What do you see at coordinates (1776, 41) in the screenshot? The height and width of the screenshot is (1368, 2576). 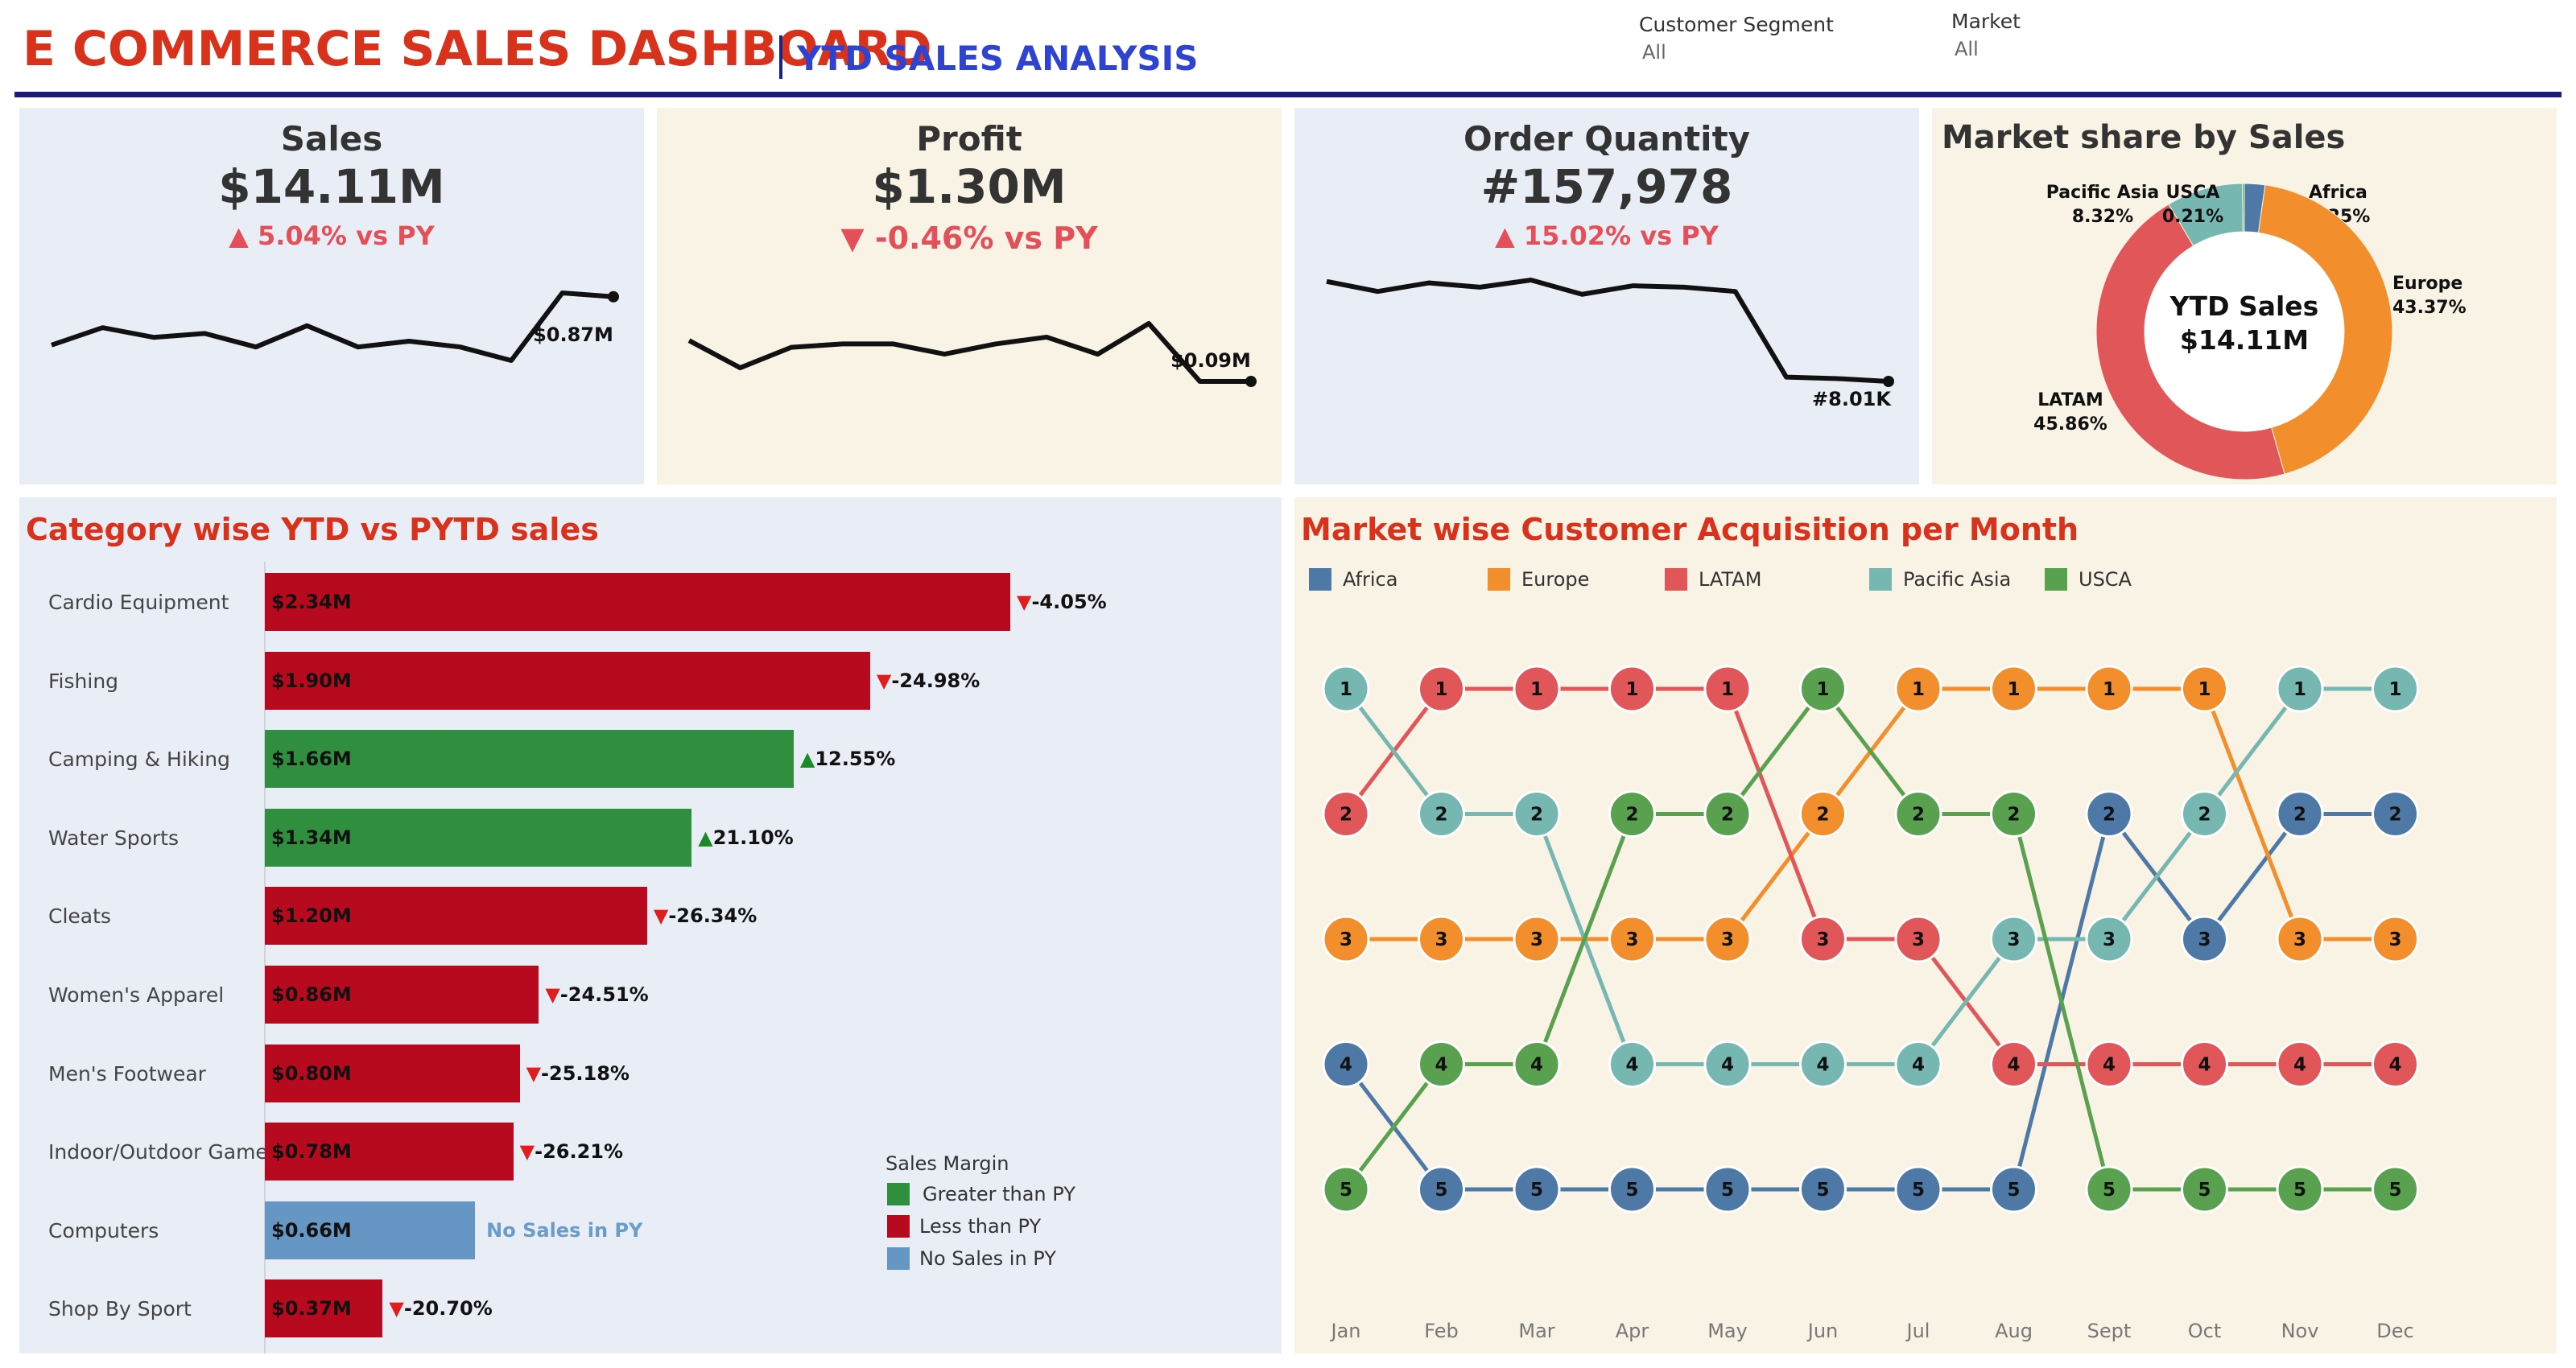 I see `filter-customer-segment: Customer Segment All` at bounding box center [1776, 41].